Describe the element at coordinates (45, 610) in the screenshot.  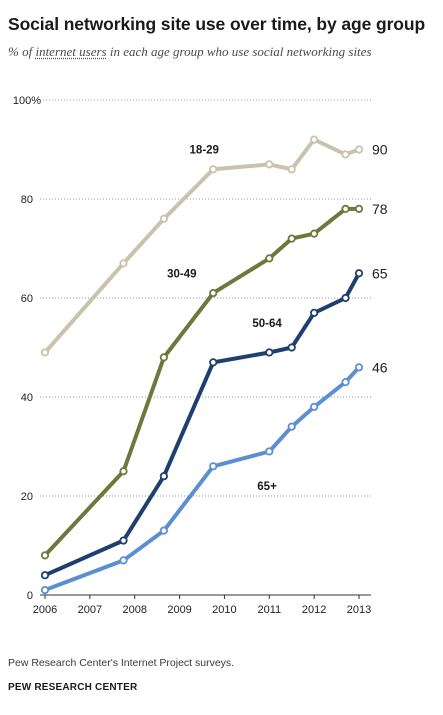
I see `x-tick-label-2006: 2006` at that location.